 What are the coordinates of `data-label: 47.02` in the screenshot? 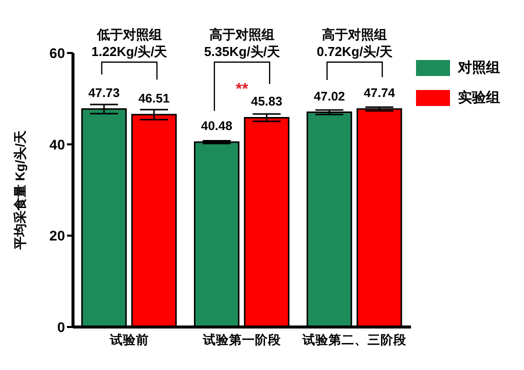 It's located at (330, 96).